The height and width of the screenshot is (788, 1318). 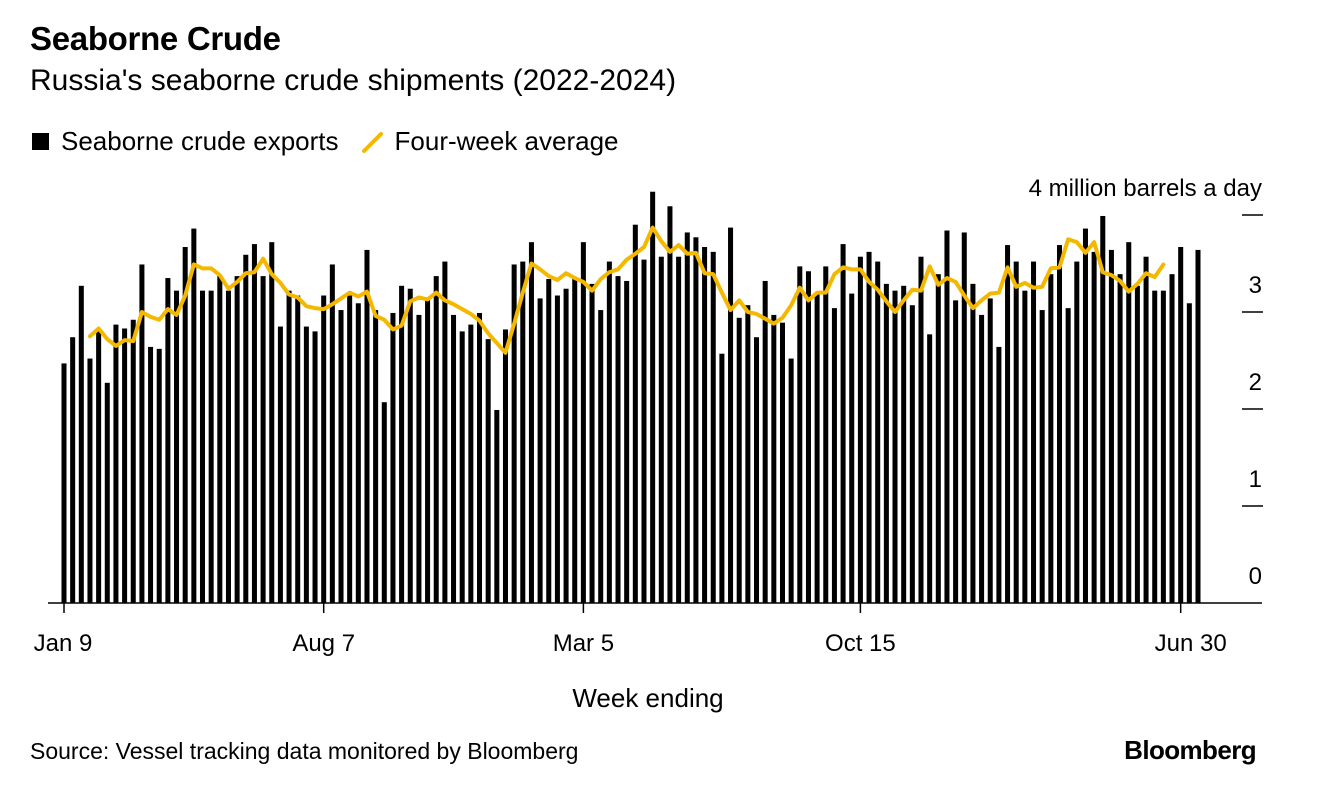 What do you see at coordinates (63, 643) in the screenshot?
I see `x-tick-label: Jan 9` at bounding box center [63, 643].